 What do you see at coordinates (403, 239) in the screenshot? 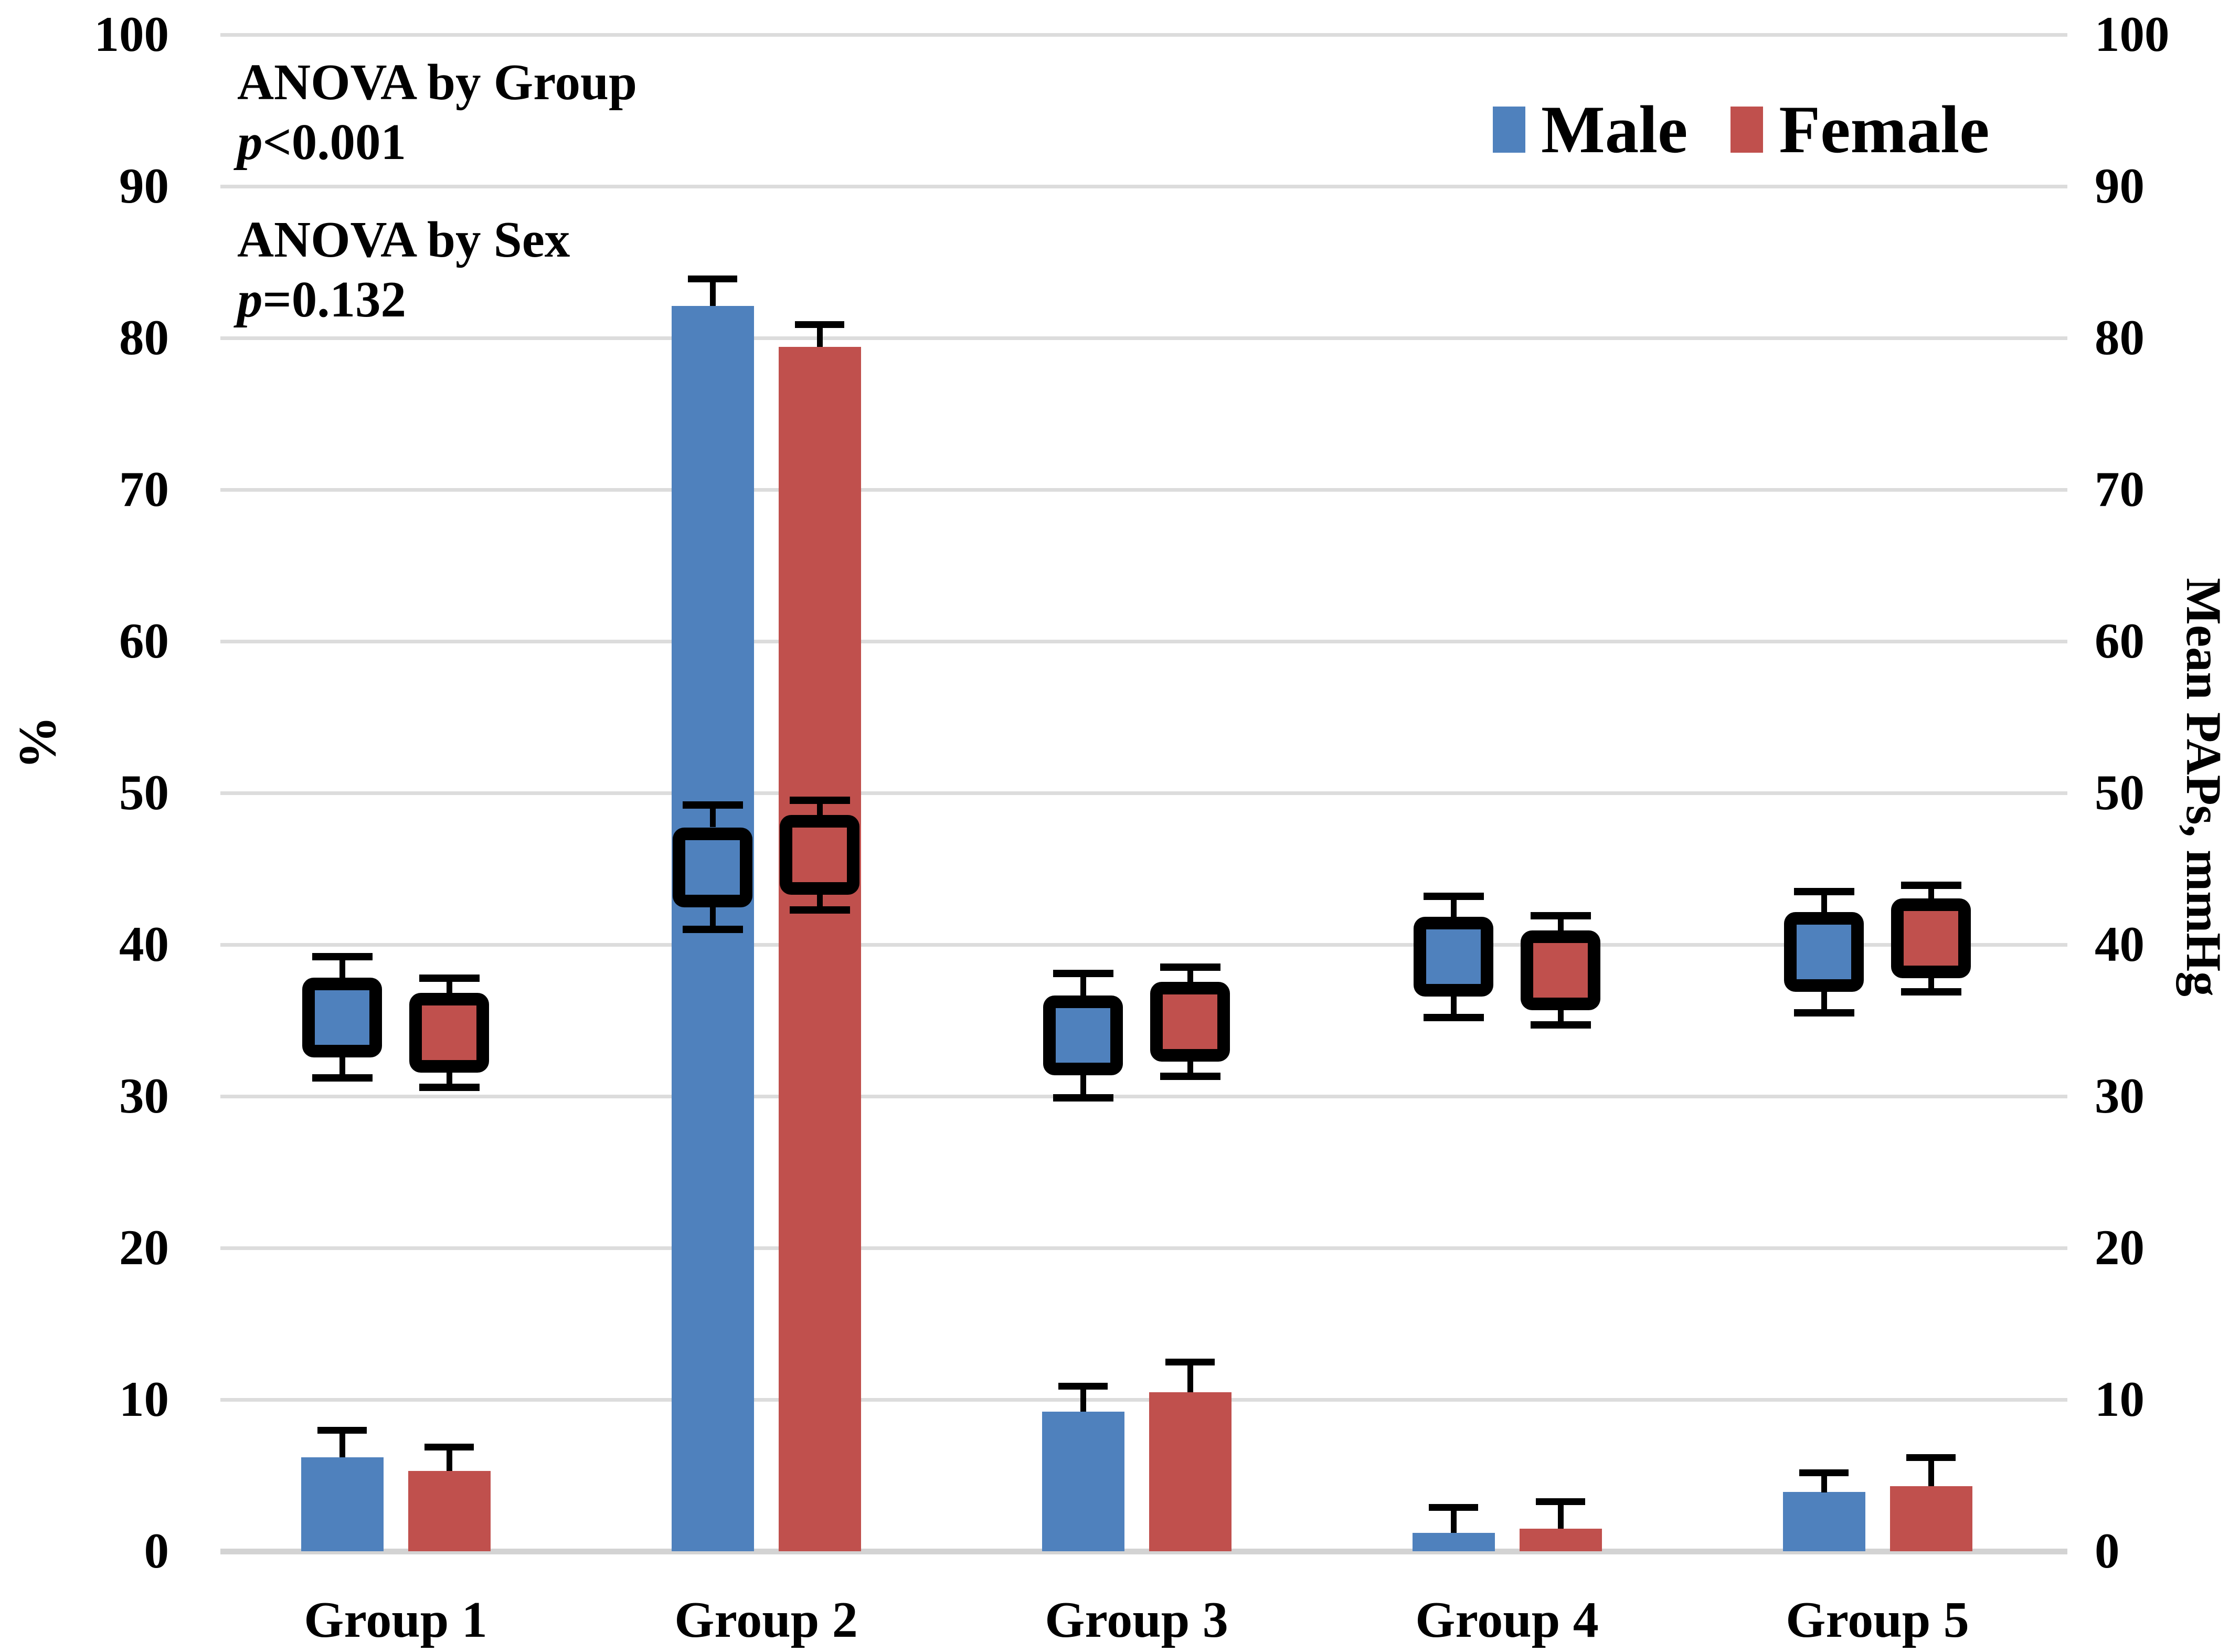
I see `annotation-anova-sex-title: ANOVA by Sex` at bounding box center [403, 239].